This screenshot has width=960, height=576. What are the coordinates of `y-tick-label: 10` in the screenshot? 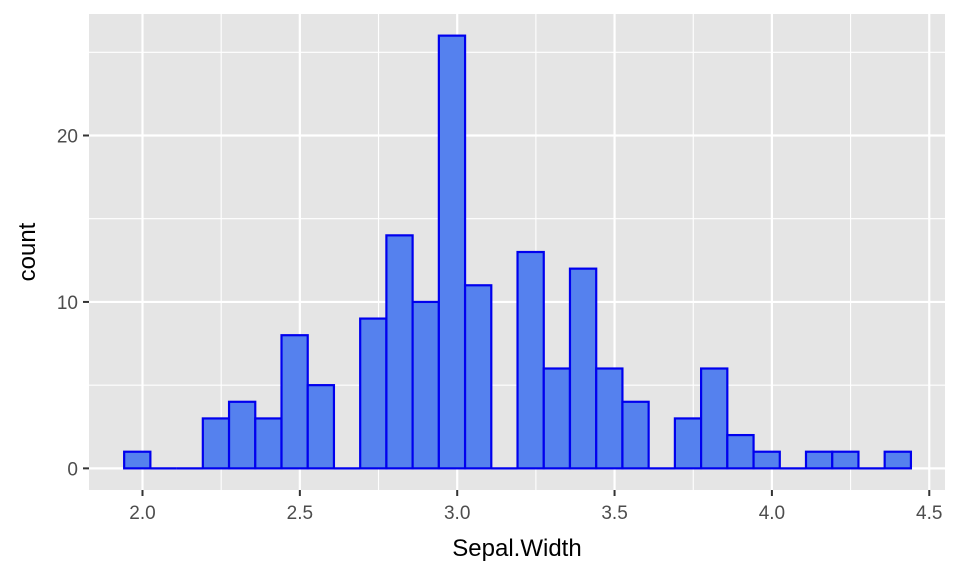 It's located at (67, 303).